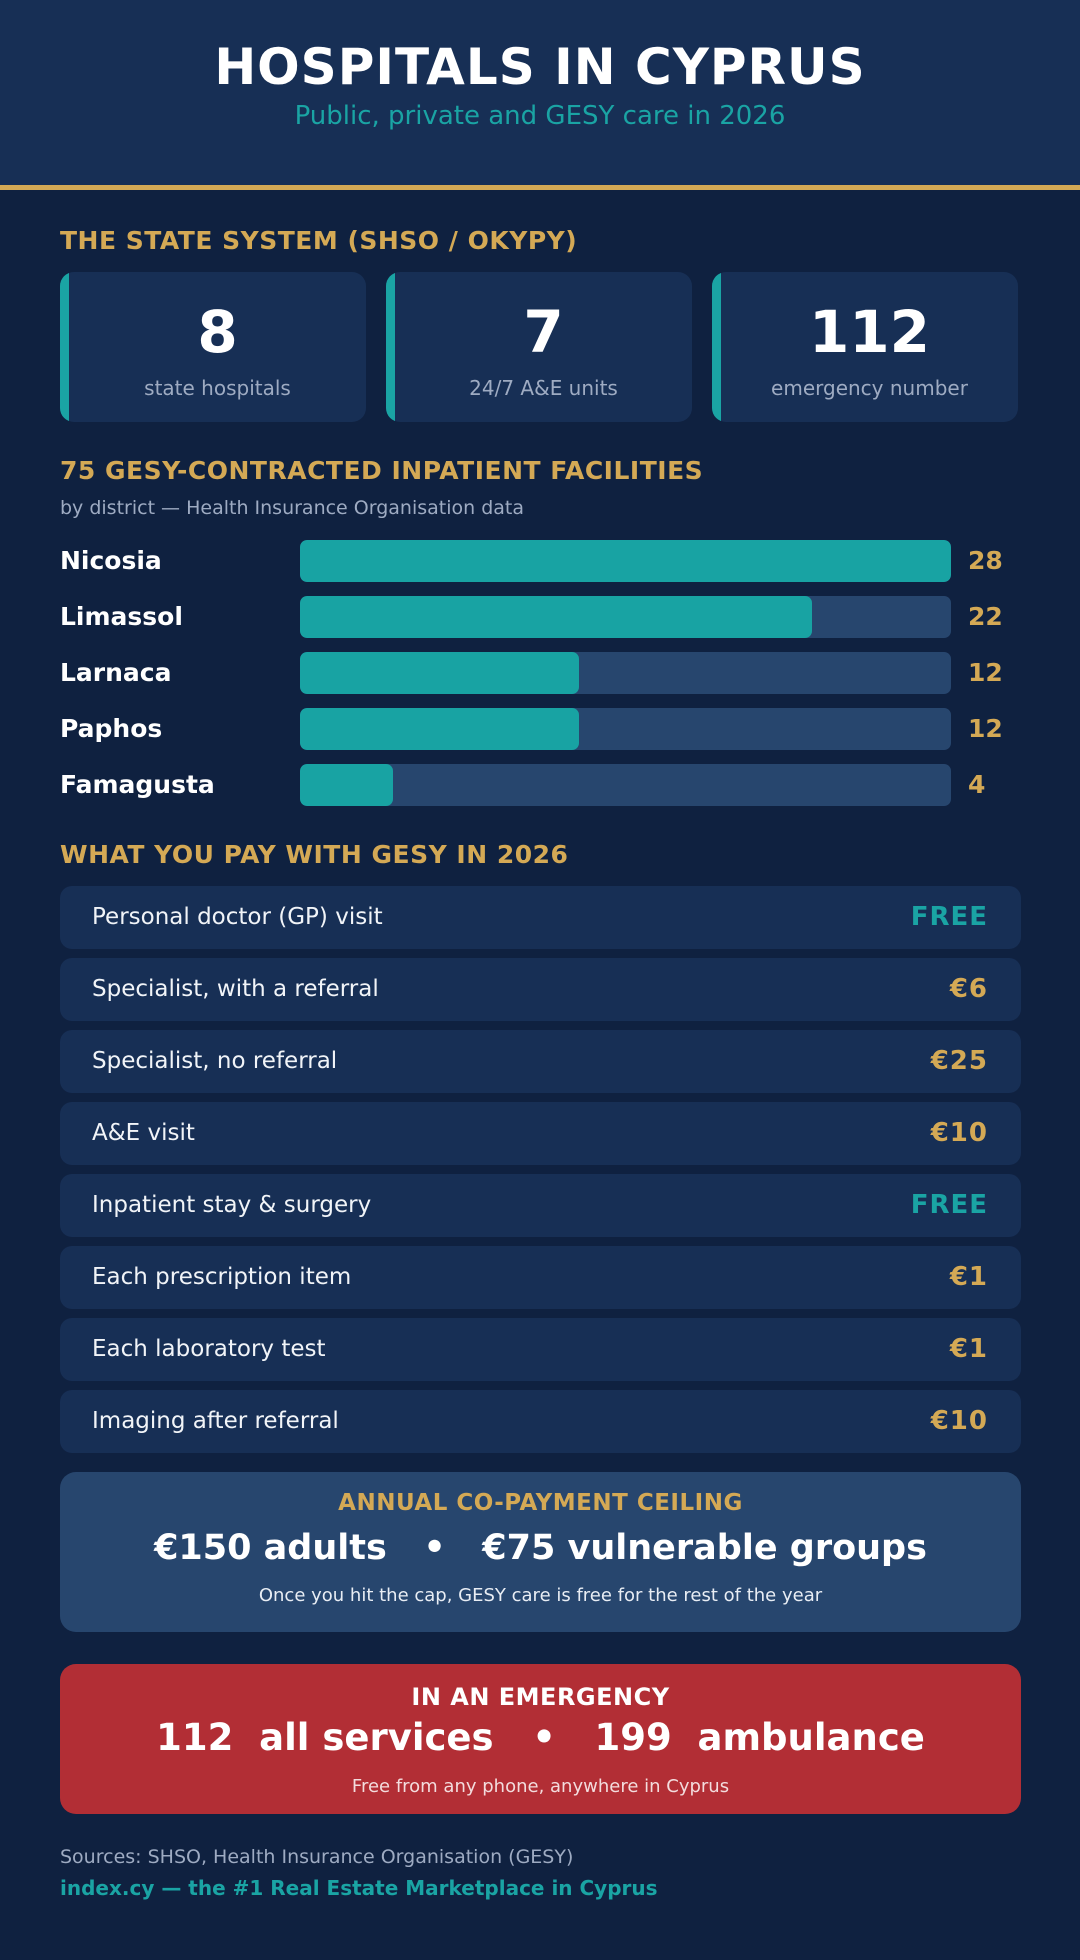 The height and width of the screenshot is (1960, 1080). What do you see at coordinates (540, 1421) in the screenshot?
I see `fee-row: Imaging after referral €10` at bounding box center [540, 1421].